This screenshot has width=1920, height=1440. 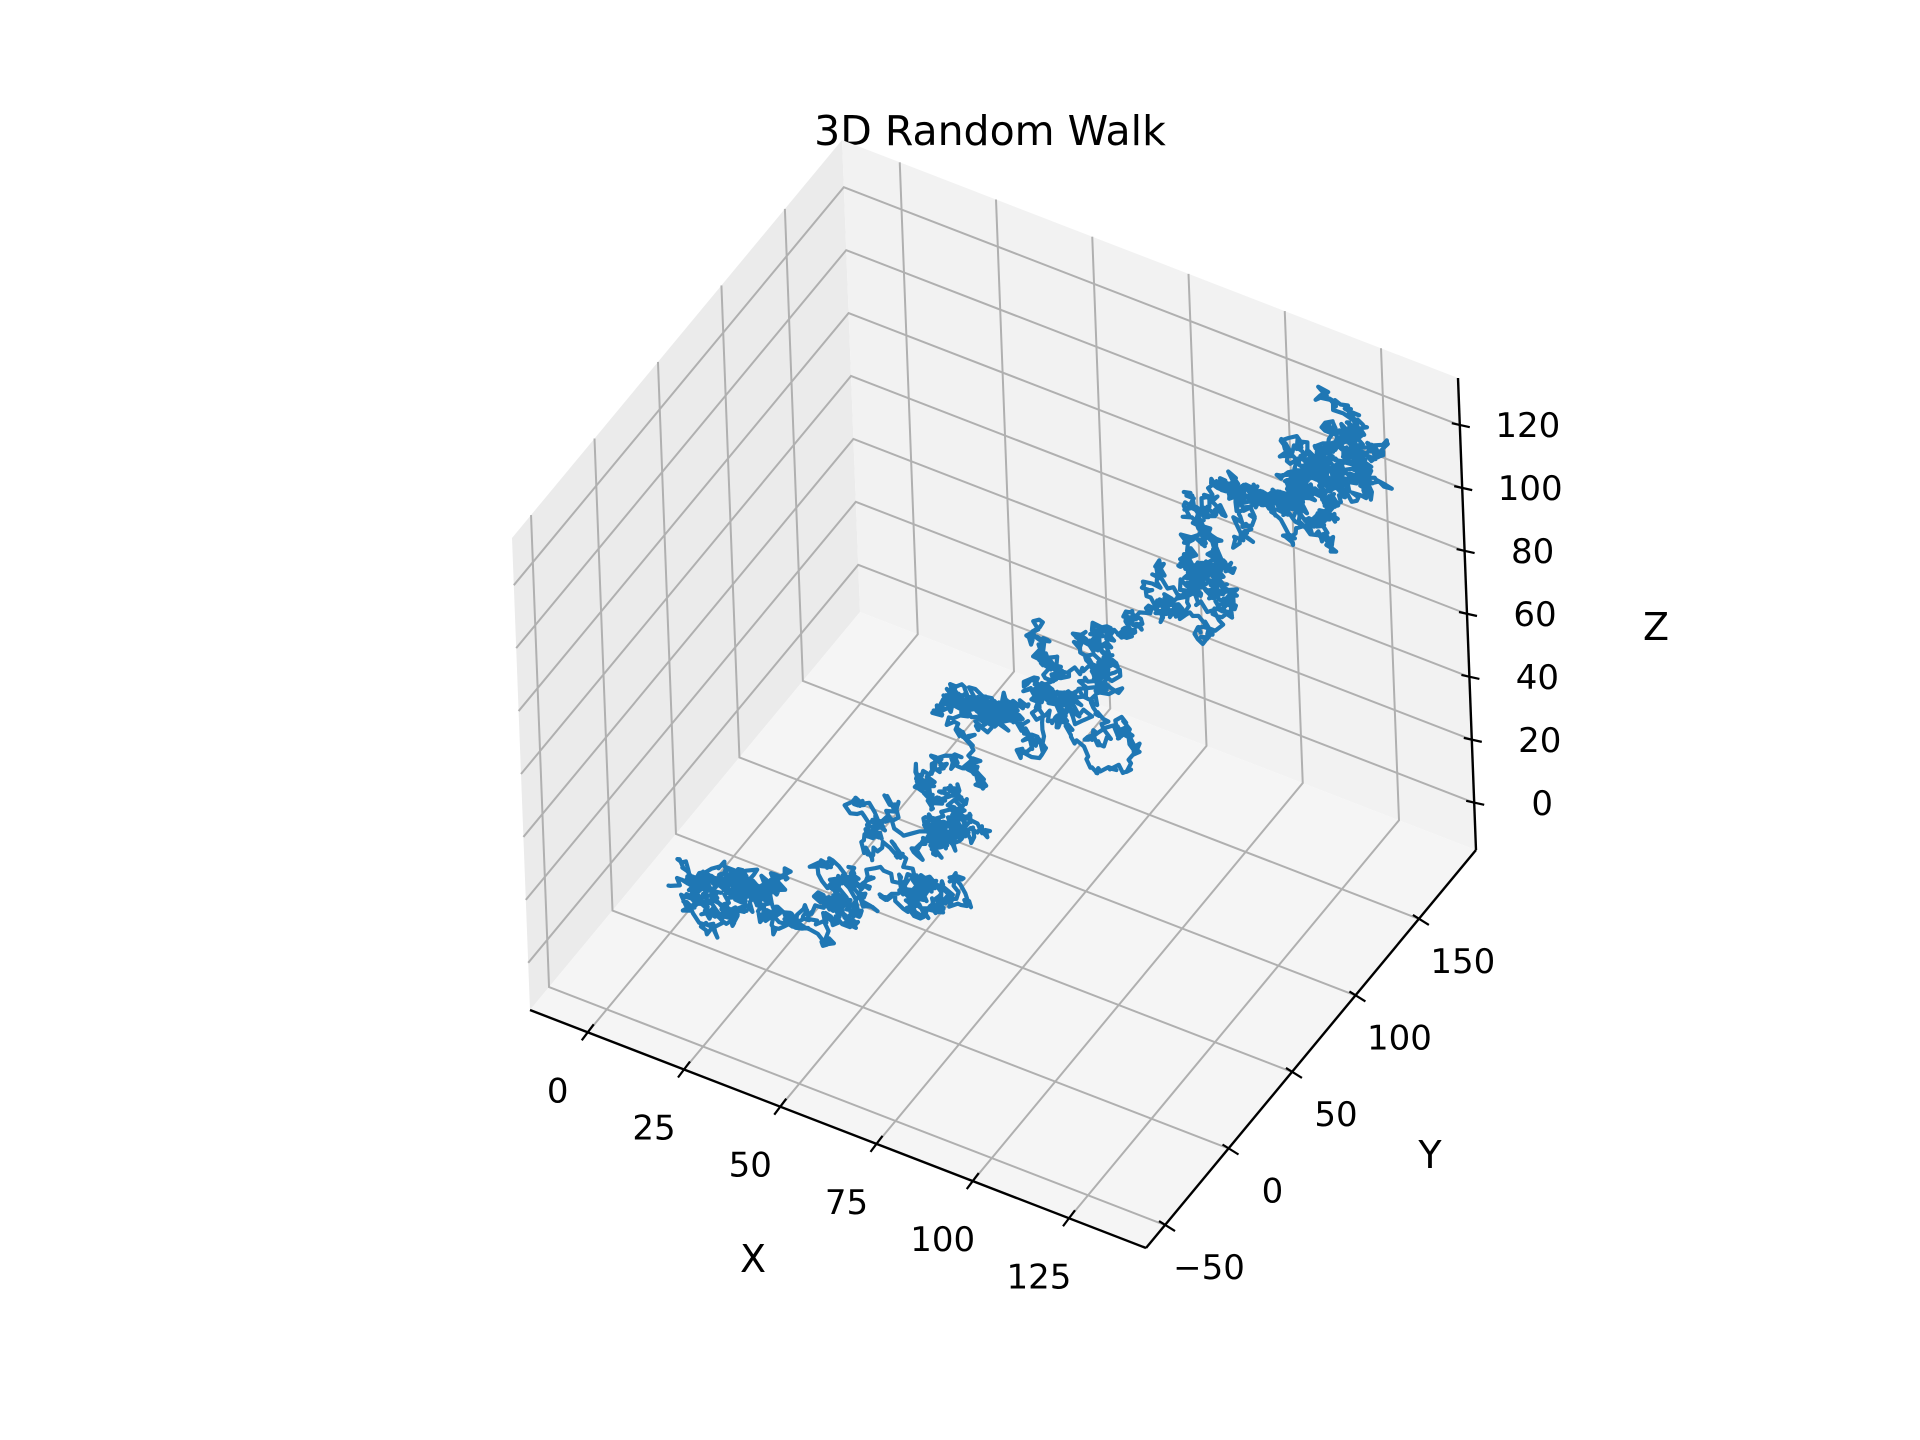 What do you see at coordinates (1311, 1049) in the screenshot?
I see `y-axis-line` at bounding box center [1311, 1049].